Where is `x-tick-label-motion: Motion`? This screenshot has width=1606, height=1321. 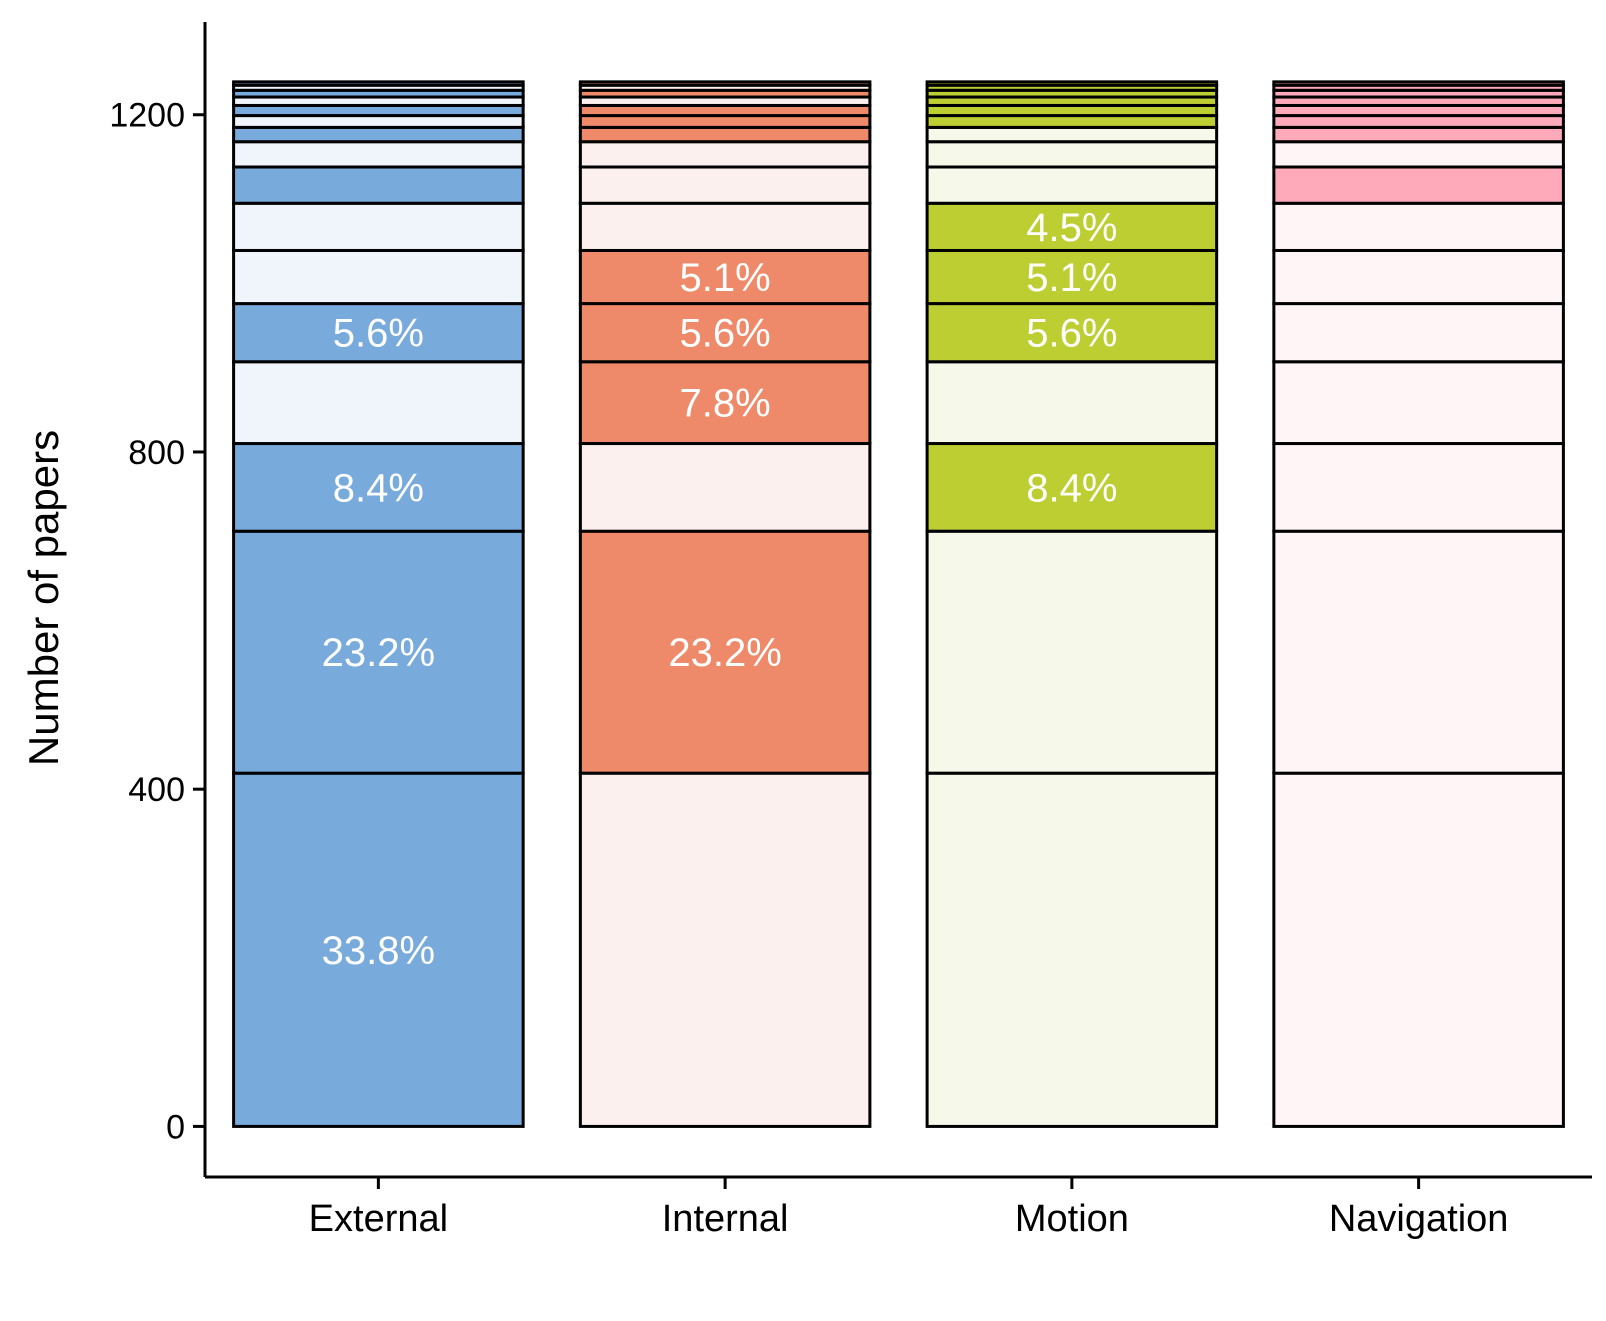 x-tick-label-motion: Motion is located at coordinates (1072, 1219).